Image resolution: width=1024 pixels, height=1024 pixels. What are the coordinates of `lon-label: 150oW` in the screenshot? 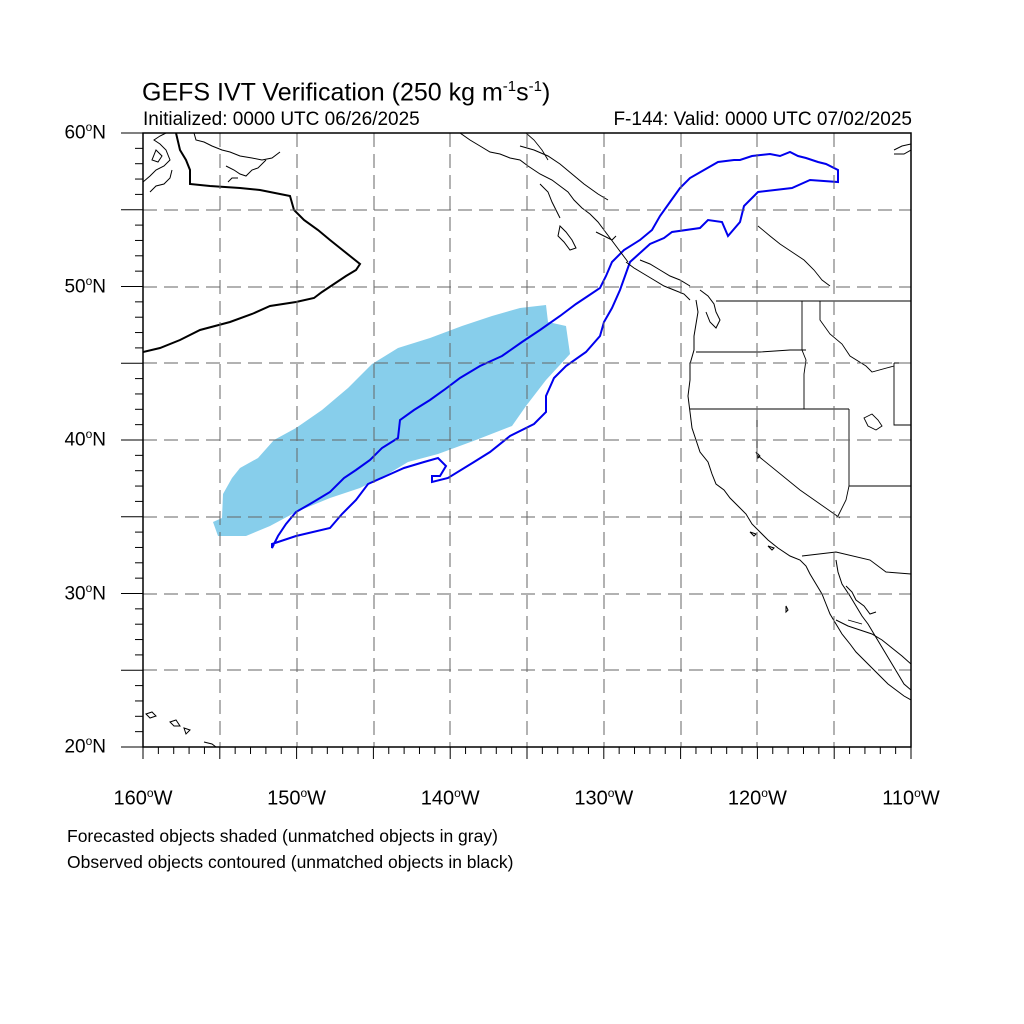 It's located at (297, 798).